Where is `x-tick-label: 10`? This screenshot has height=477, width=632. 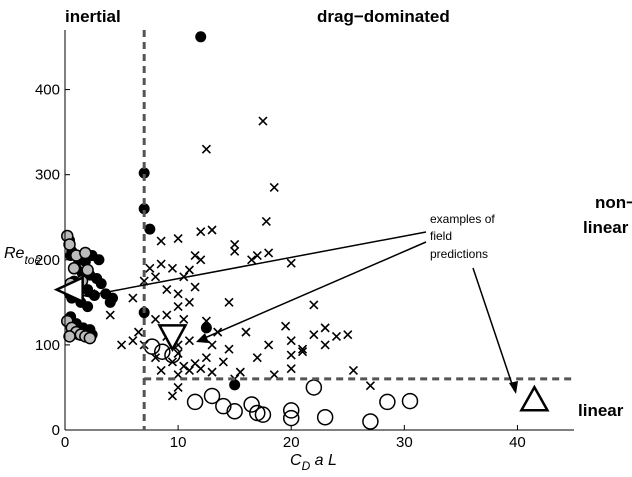
x-tick-label: 10 is located at coordinates (178, 442).